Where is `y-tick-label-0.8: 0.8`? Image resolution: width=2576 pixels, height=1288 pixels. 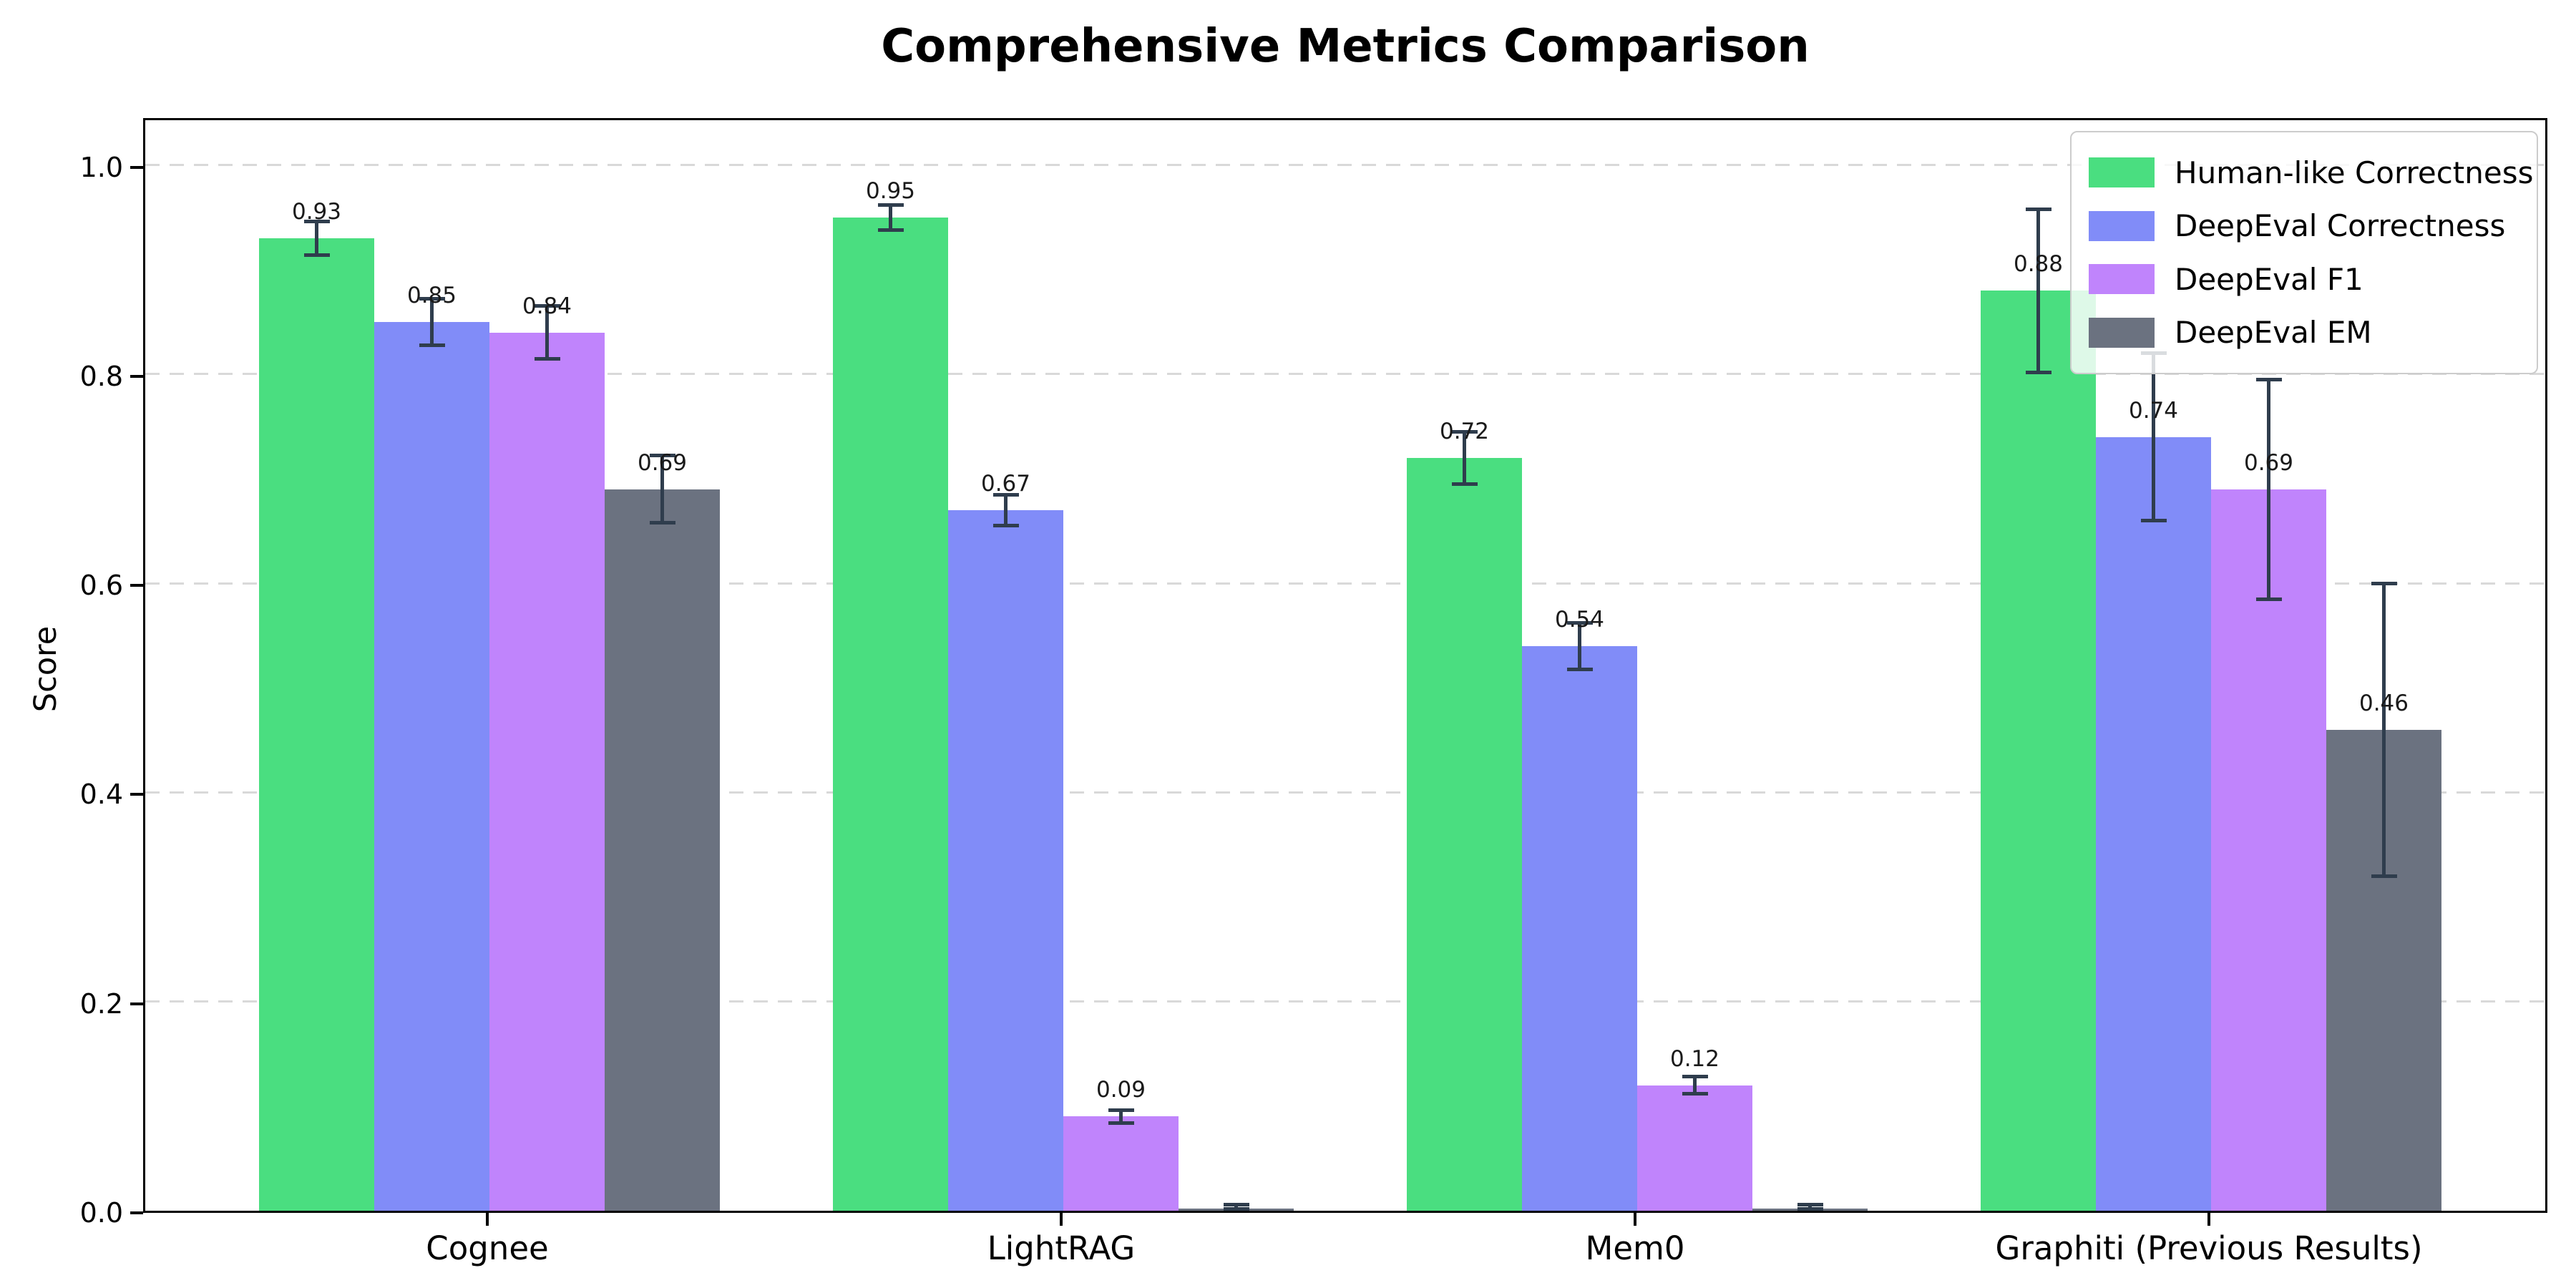
y-tick-label-0.8: 0.8 is located at coordinates (101, 376).